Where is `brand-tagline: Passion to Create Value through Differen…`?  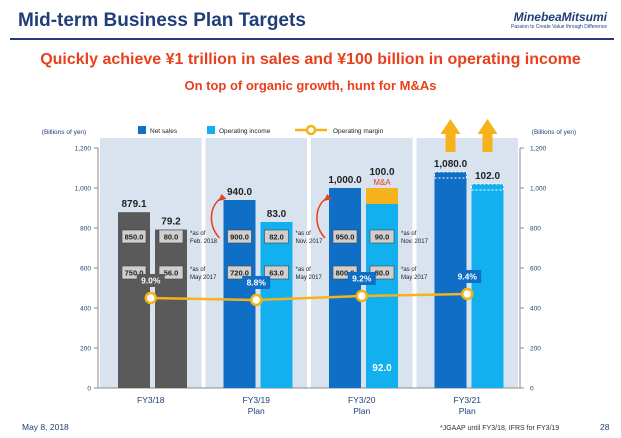 brand-tagline: Passion to Create Value through Differen… is located at coordinates (559, 27).